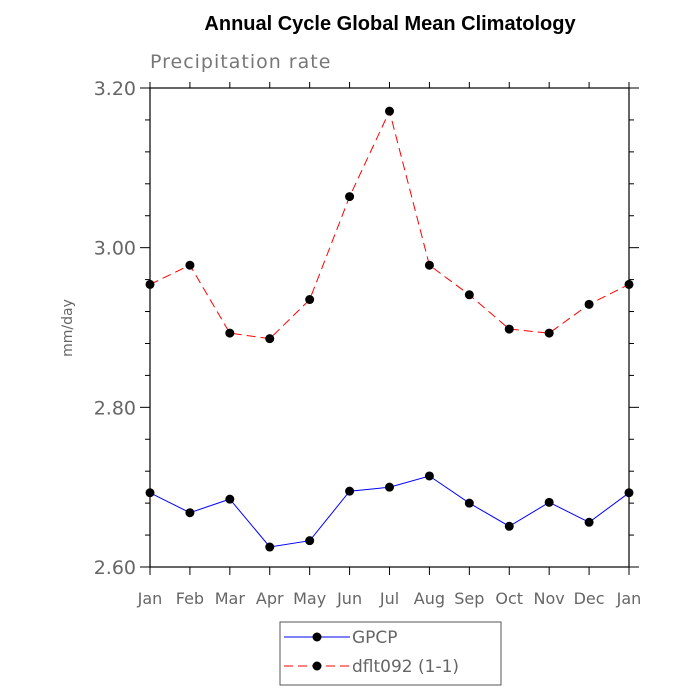  Describe the element at coordinates (429, 598) in the screenshot. I see `x-tick-label: Aug` at that location.